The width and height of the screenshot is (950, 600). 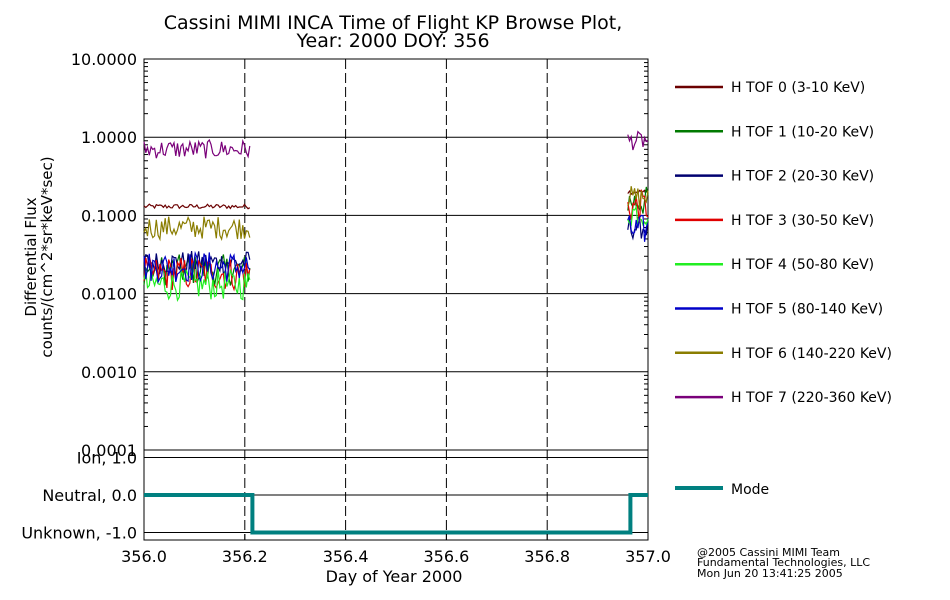 What do you see at coordinates (109, 450) in the screenshot?
I see `flux-y-tick-label: 0.0001` at bounding box center [109, 450].